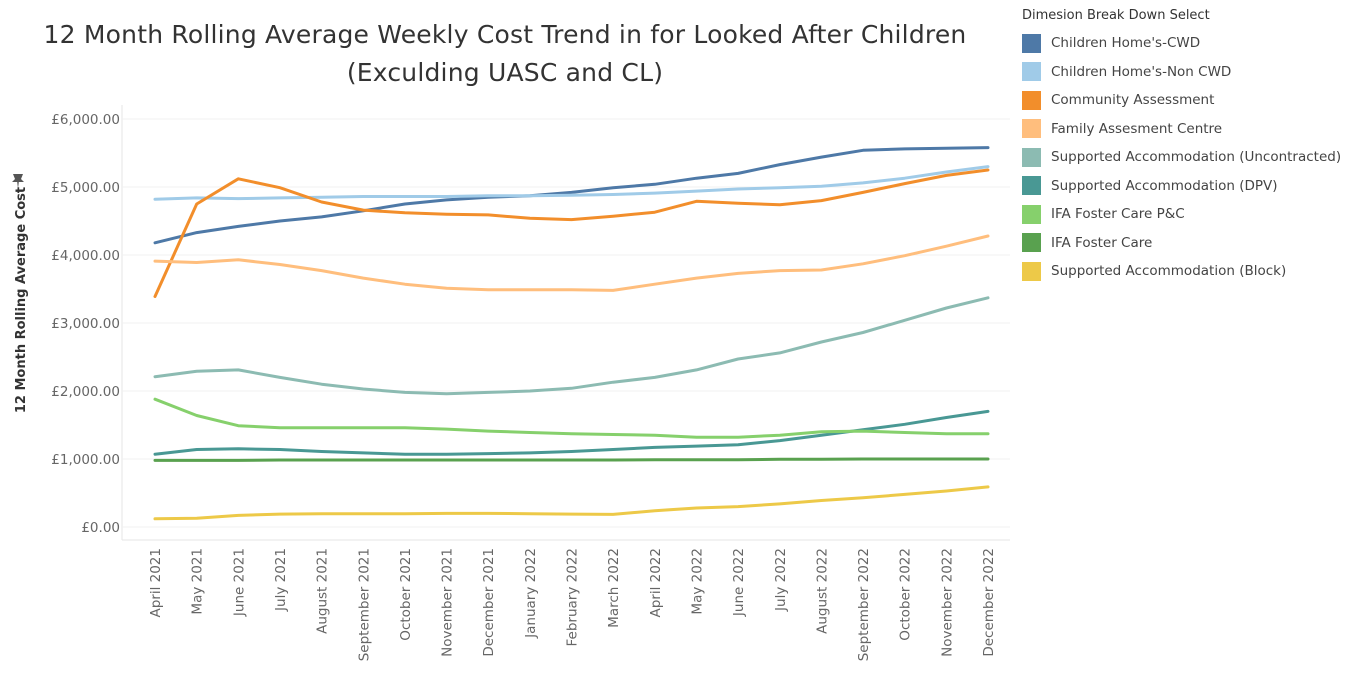 This screenshot has width=1369, height=675. I want to click on legend-label: Supported Accommodation (Uncontracted), so click(1196, 157).